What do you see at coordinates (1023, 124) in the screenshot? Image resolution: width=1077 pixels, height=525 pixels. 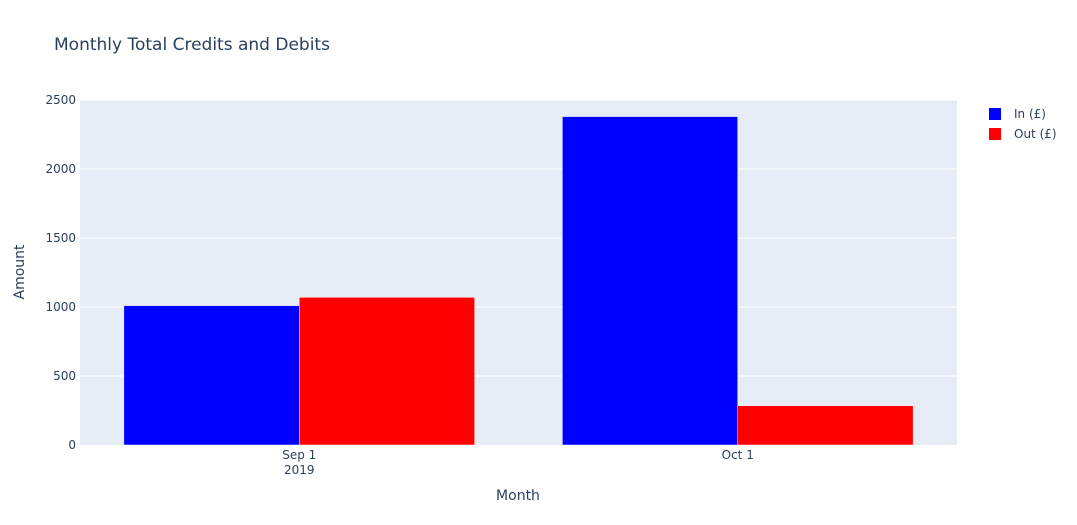 I see `legend: In (£) Out (£)` at bounding box center [1023, 124].